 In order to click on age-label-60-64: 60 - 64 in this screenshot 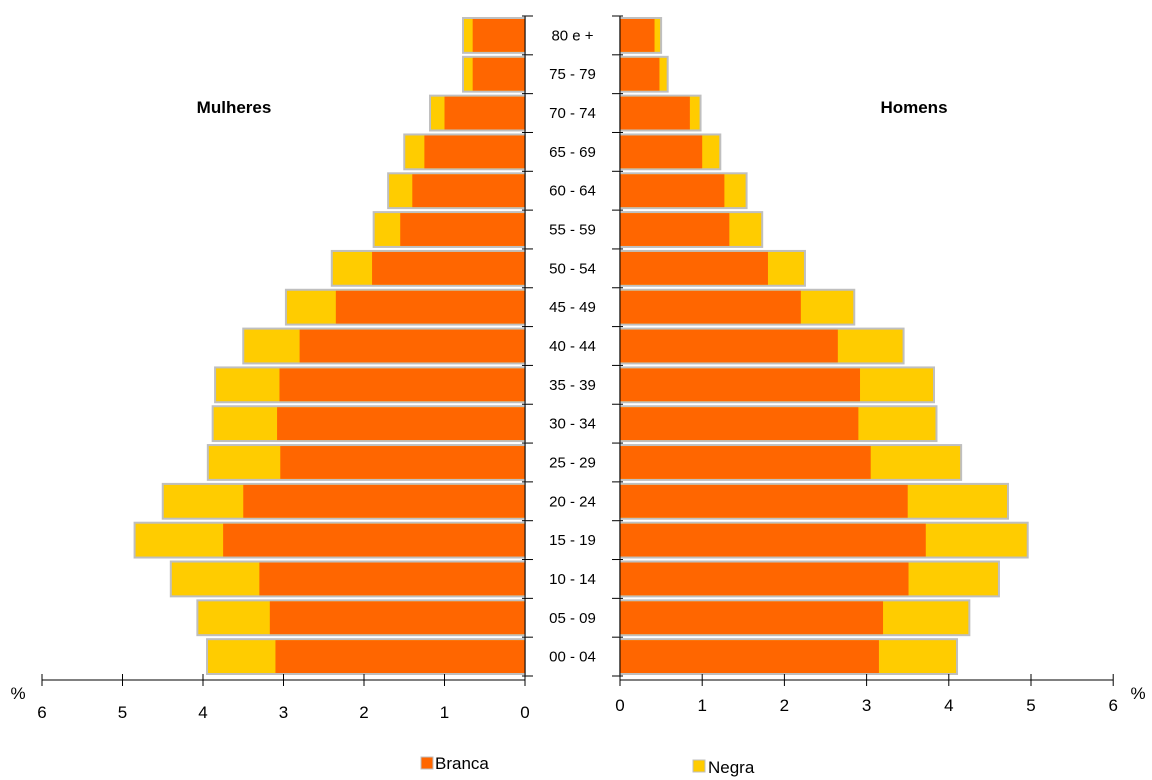, I will do `click(572, 191)`.